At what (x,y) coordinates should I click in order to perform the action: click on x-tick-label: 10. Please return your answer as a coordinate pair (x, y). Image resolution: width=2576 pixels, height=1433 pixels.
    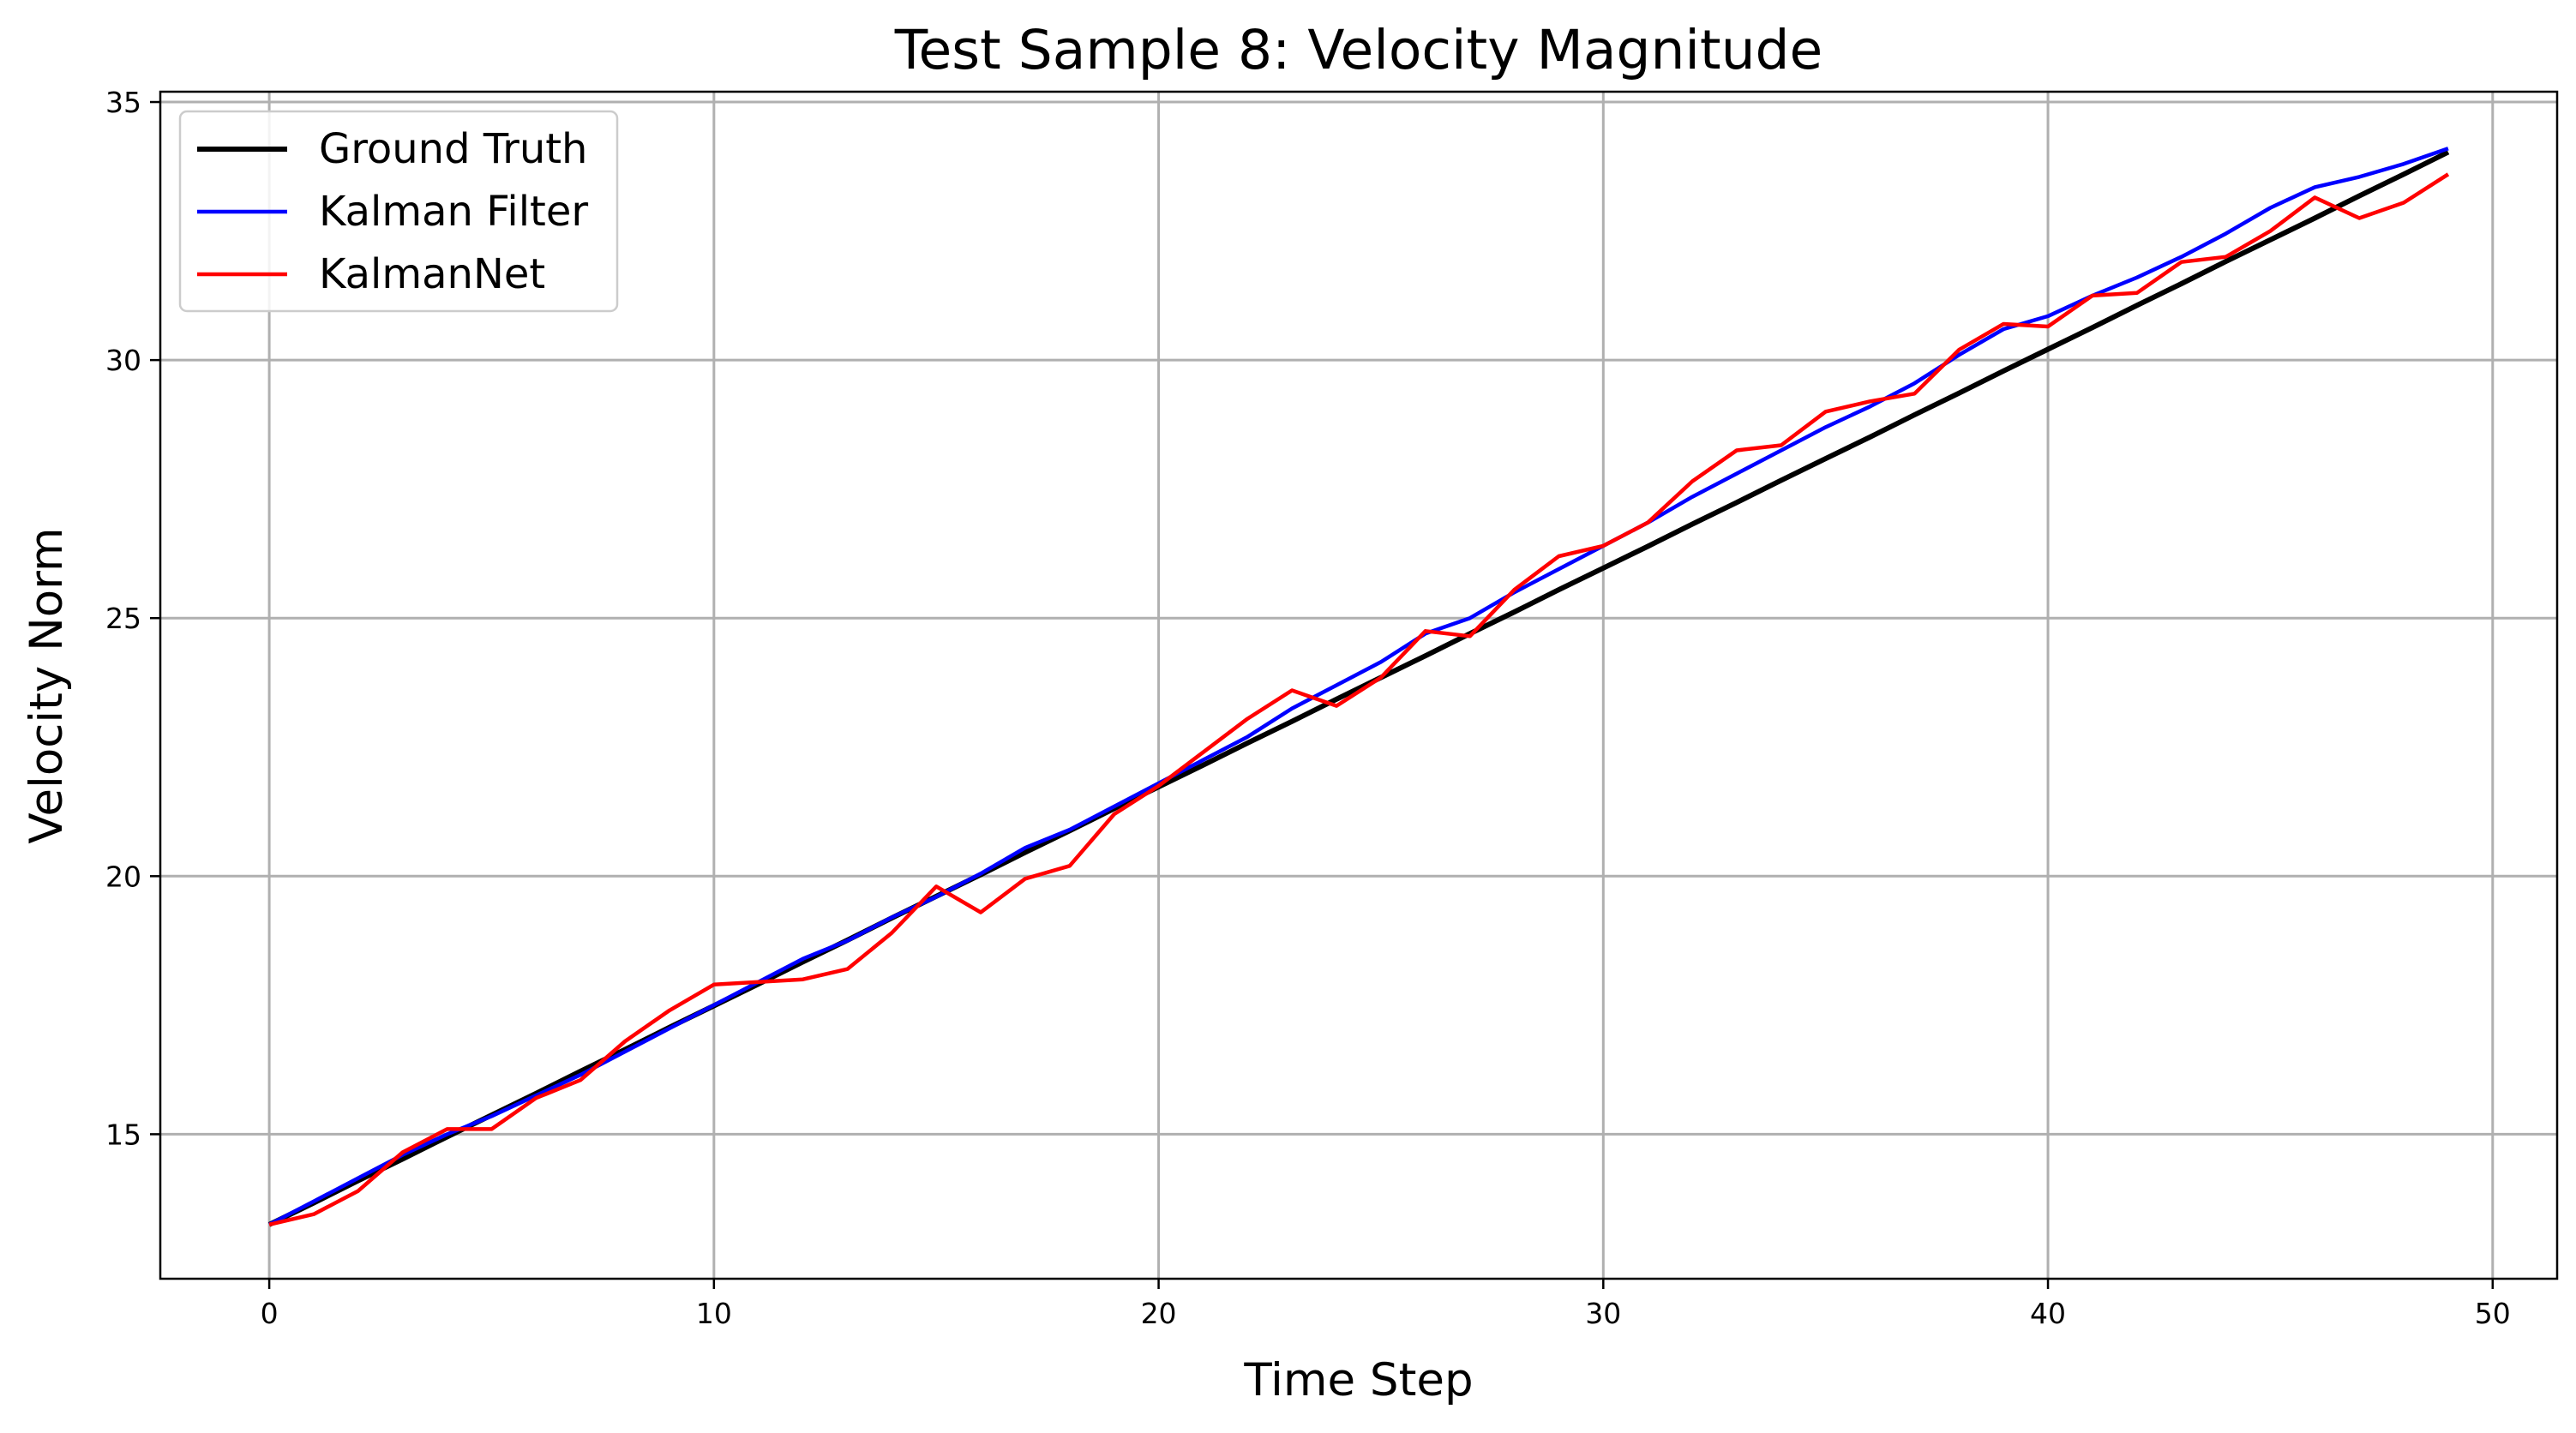
    Looking at the image, I should click on (714, 1313).